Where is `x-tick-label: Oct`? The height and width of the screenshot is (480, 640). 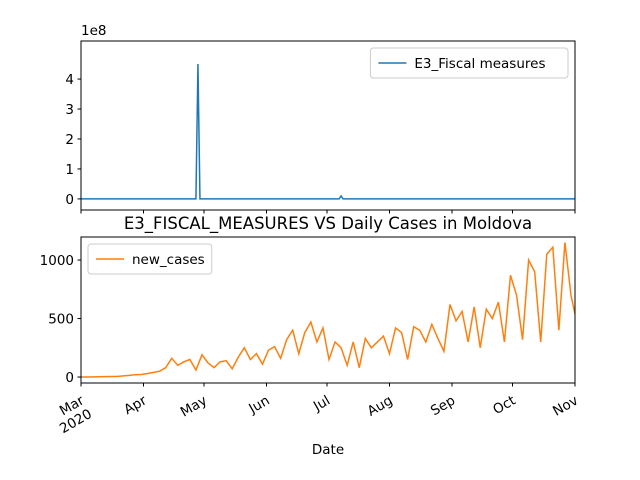 x-tick-label: Oct is located at coordinates (504, 406).